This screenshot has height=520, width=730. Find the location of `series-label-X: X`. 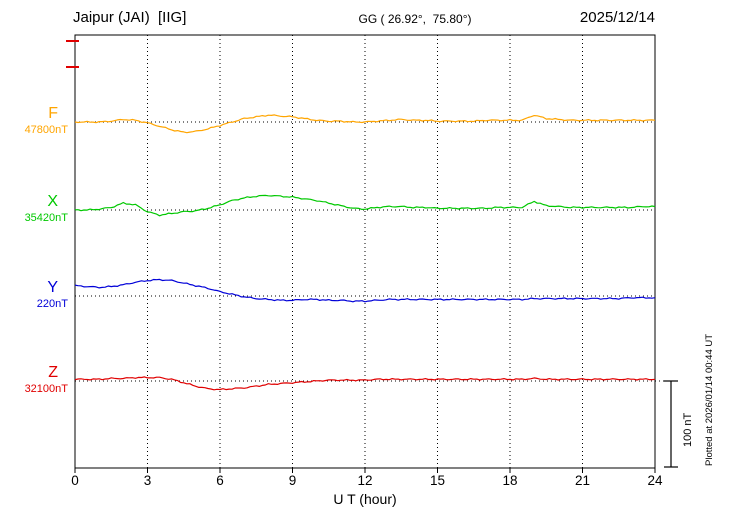

series-label-X: X is located at coordinates (52, 201).